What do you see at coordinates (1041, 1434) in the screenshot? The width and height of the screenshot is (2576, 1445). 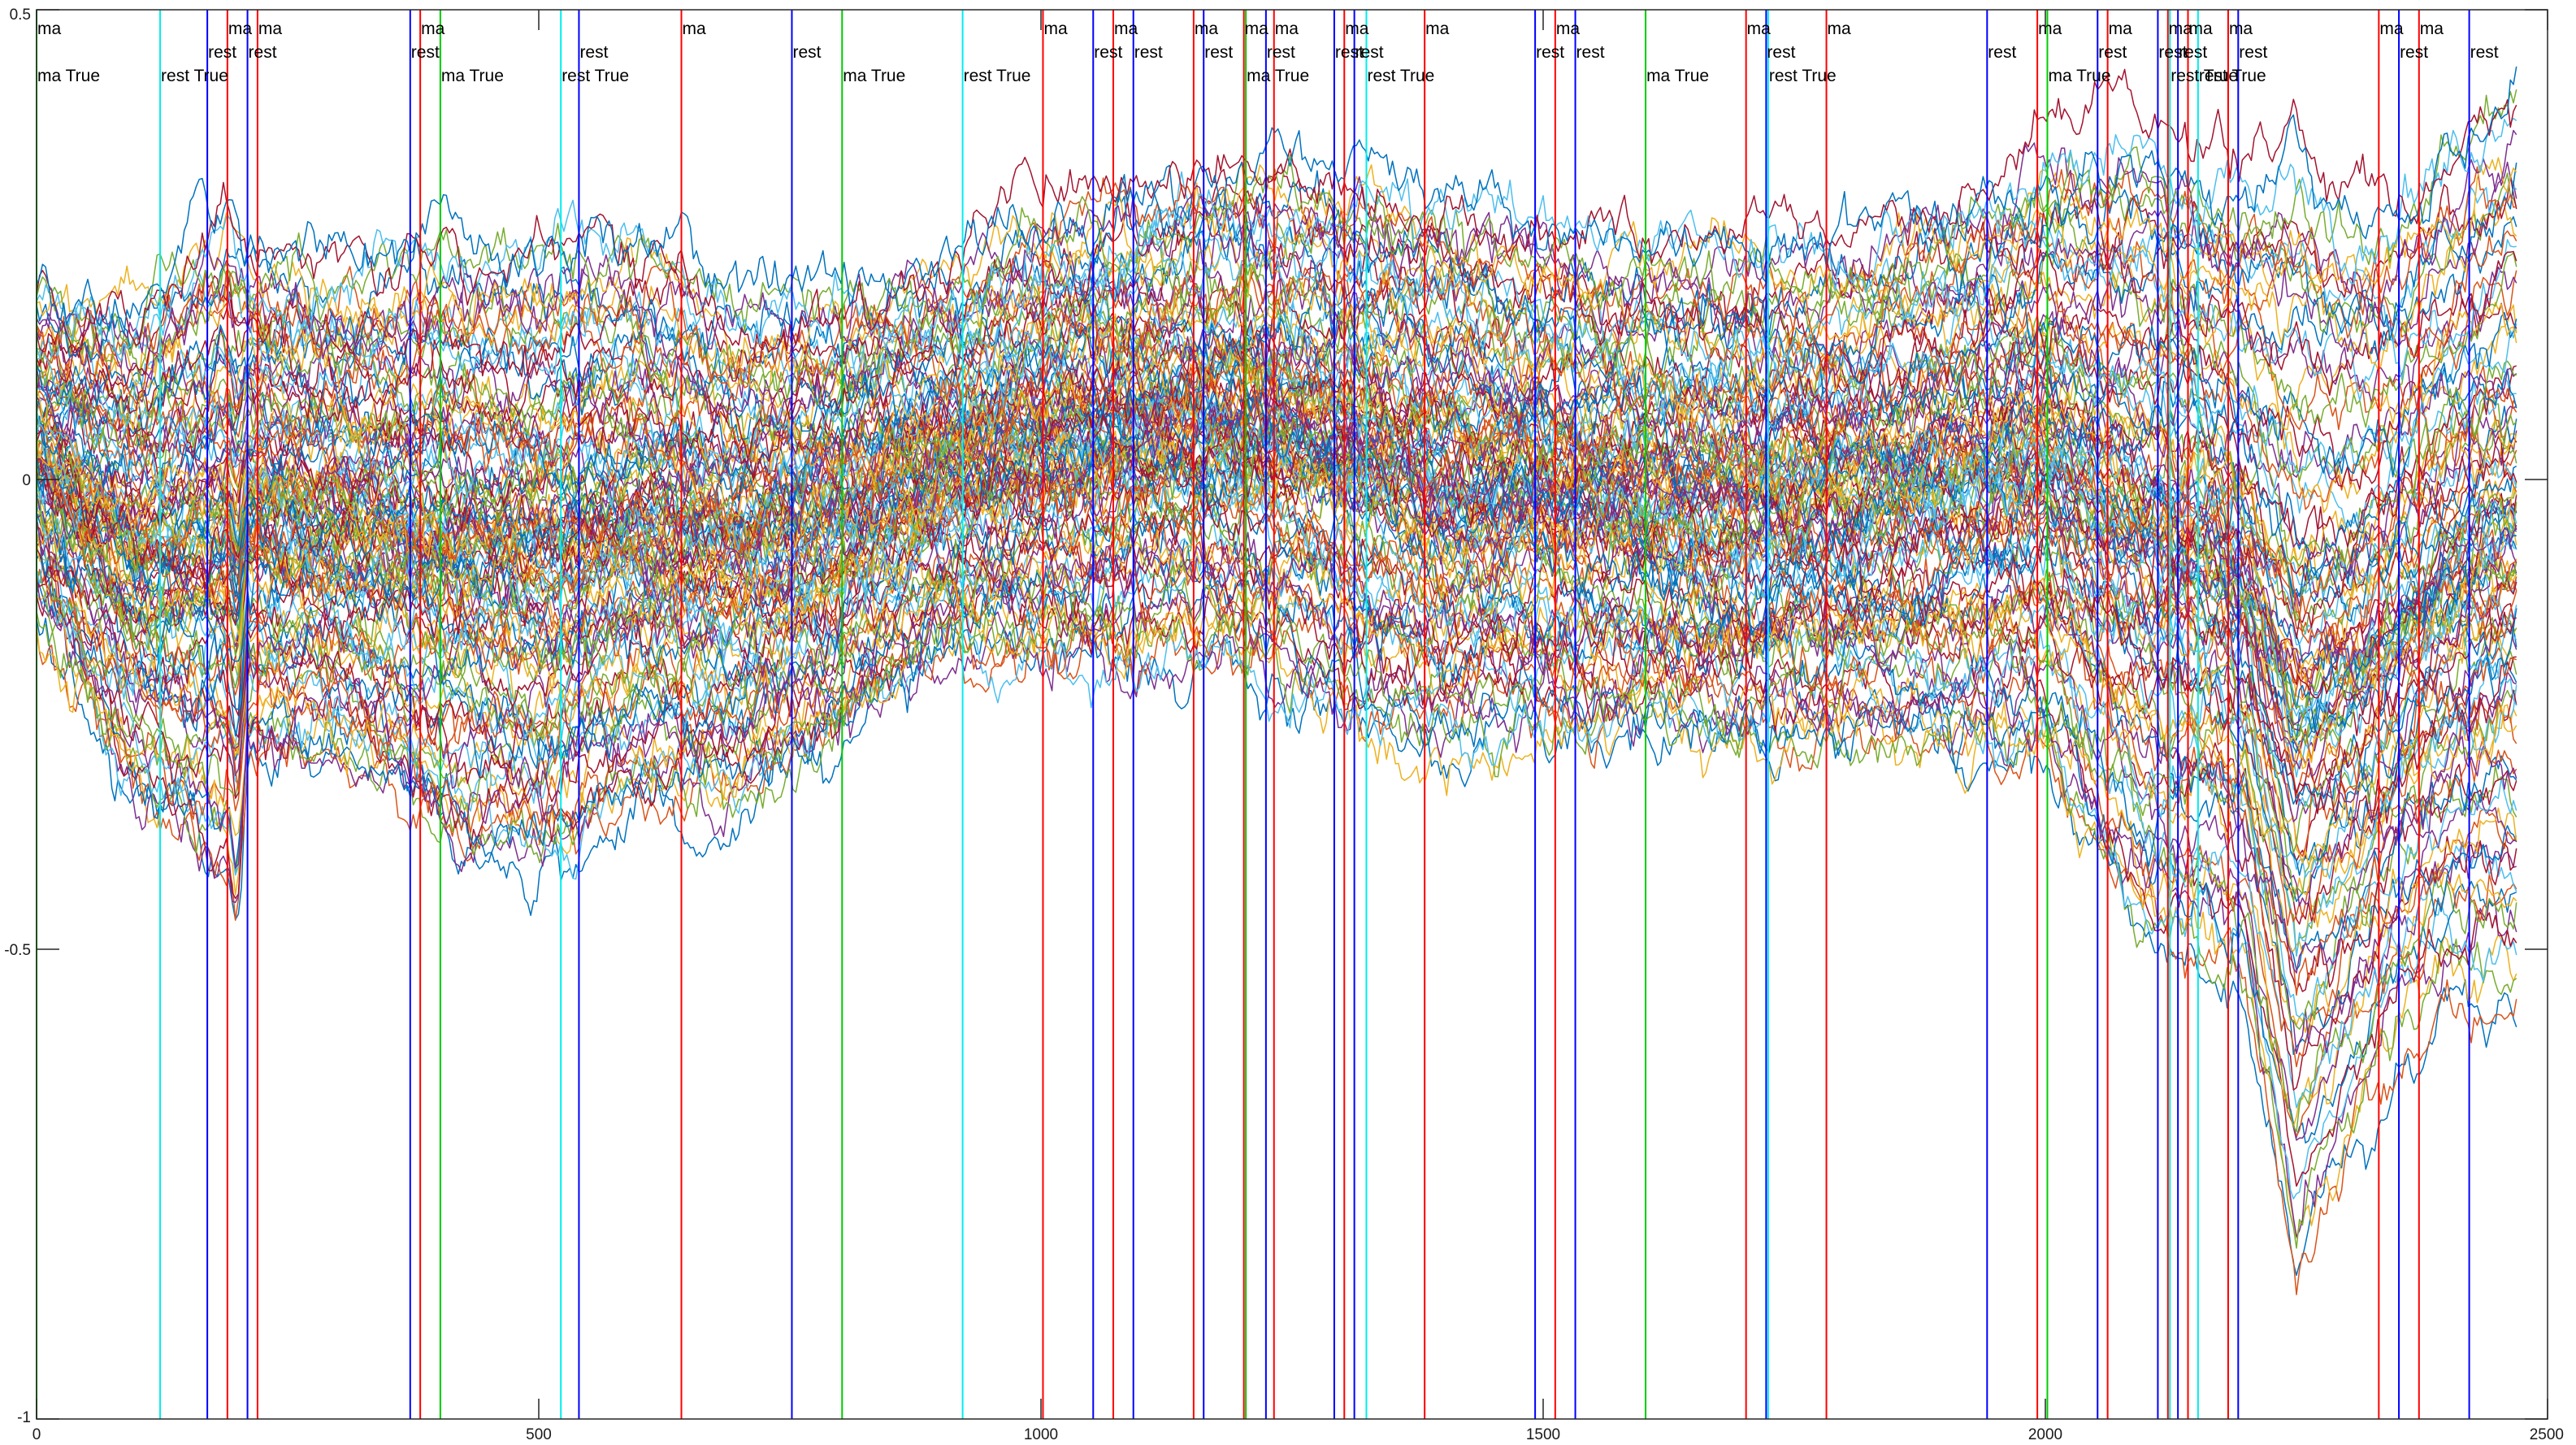 I see `x-tick-label: 1000` at bounding box center [1041, 1434].